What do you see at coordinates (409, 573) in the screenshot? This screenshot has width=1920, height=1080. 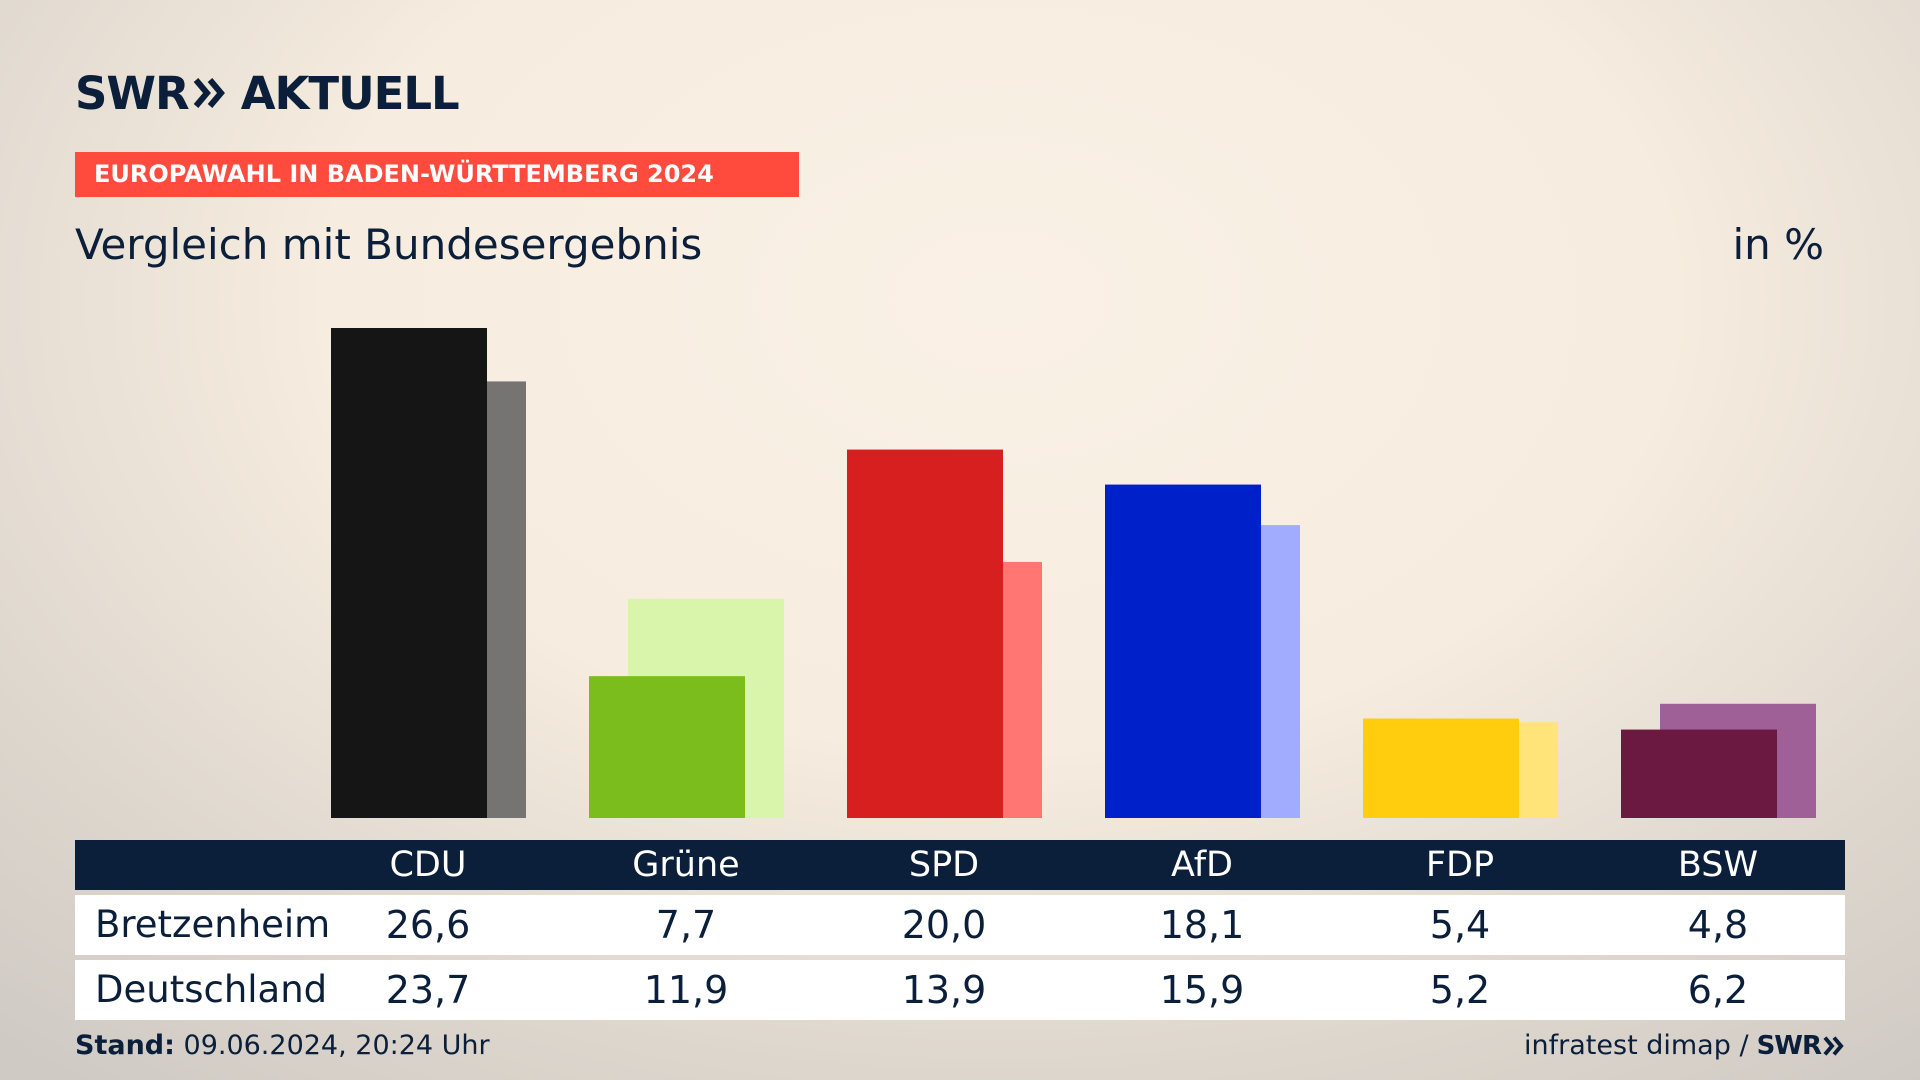 I see `bar-bretzenheim-cdu` at bounding box center [409, 573].